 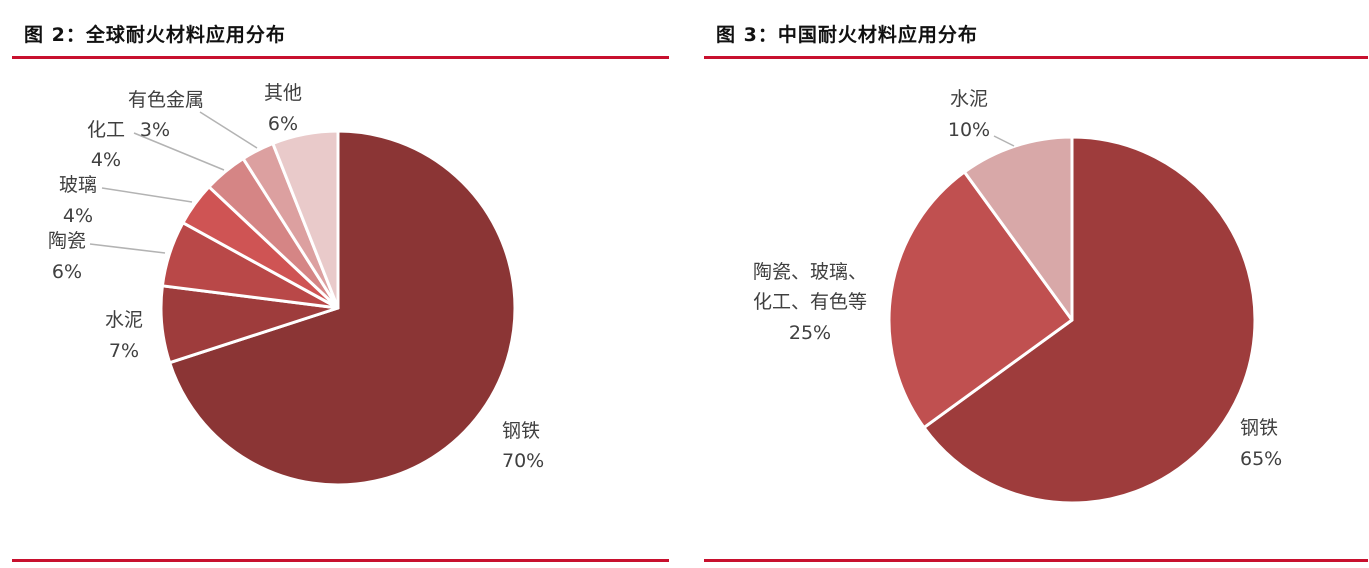 What do you see at coordinates (969, 130) in the screenshot?
I see `slice-percent: 10%` at bounding box center [969, 130].